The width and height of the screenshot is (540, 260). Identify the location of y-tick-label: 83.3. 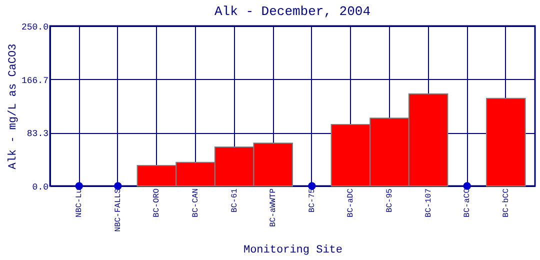
(37, 134).